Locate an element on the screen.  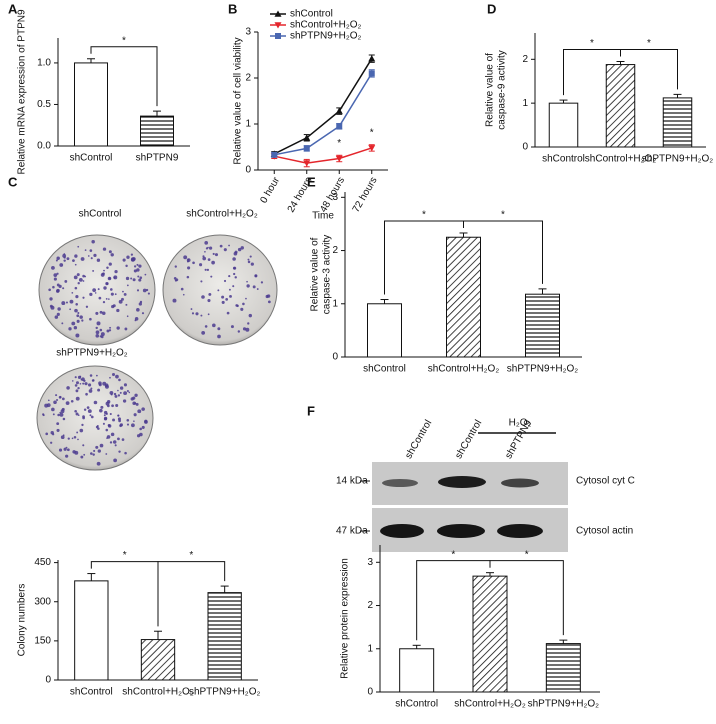
row-label: Cytosol cyt C is located at coordinates (605, 481).